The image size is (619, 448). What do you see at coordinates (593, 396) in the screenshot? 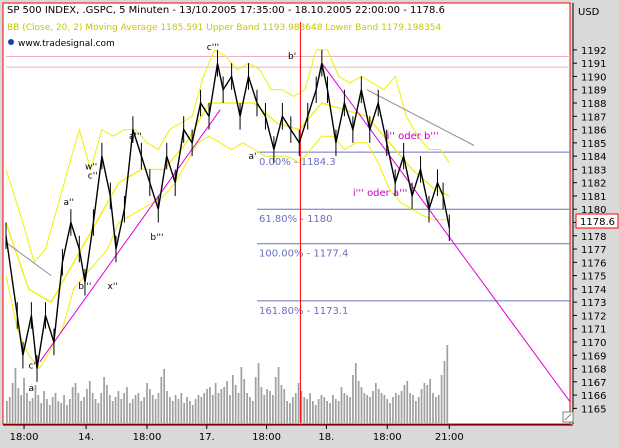
I see `y-tick-label: 1166` at bounding box center [593, 396].